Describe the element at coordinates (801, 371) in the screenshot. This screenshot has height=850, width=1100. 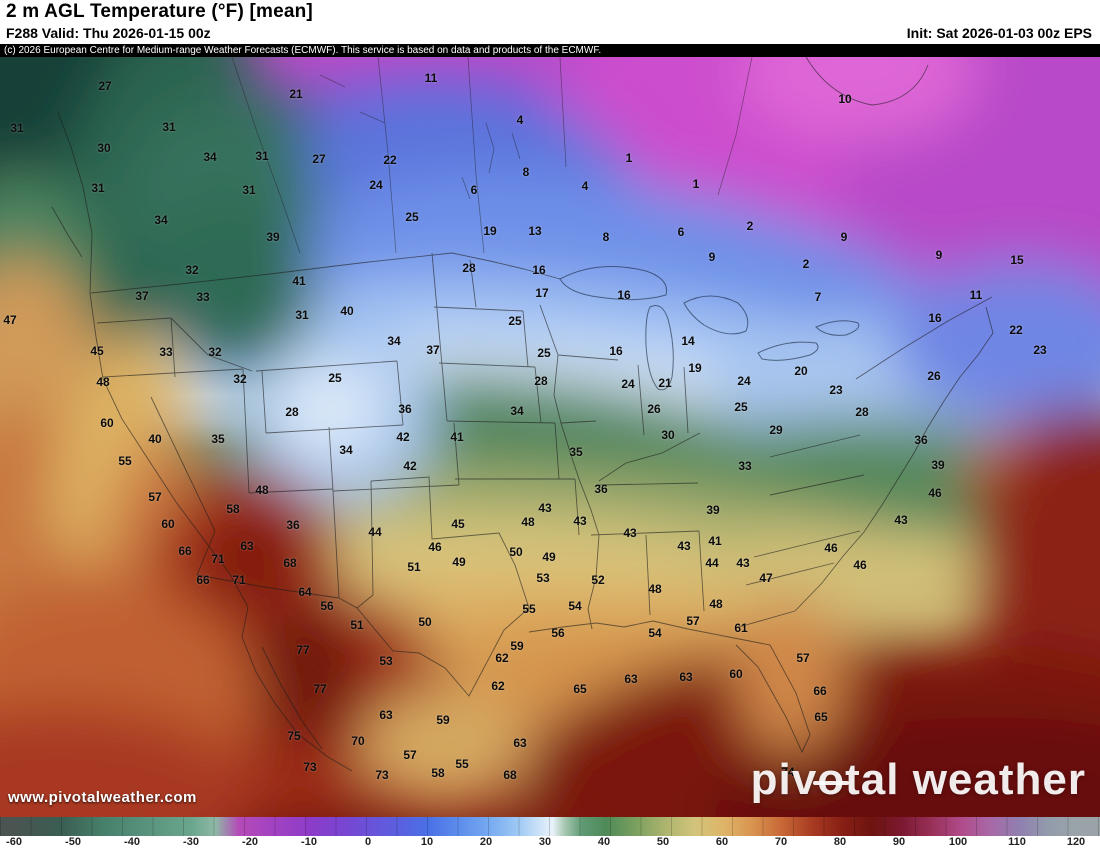
I see `temp-value-label: 20` at that location.